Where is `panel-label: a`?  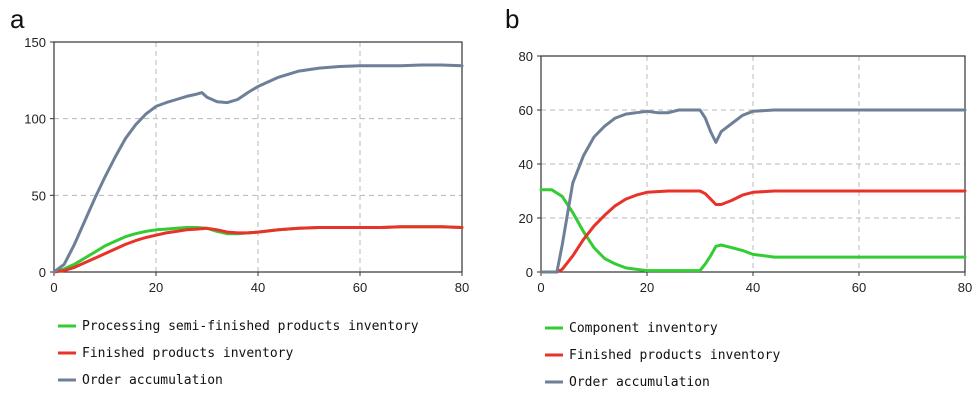
panel-label: a is located at coordinates (17, 19).